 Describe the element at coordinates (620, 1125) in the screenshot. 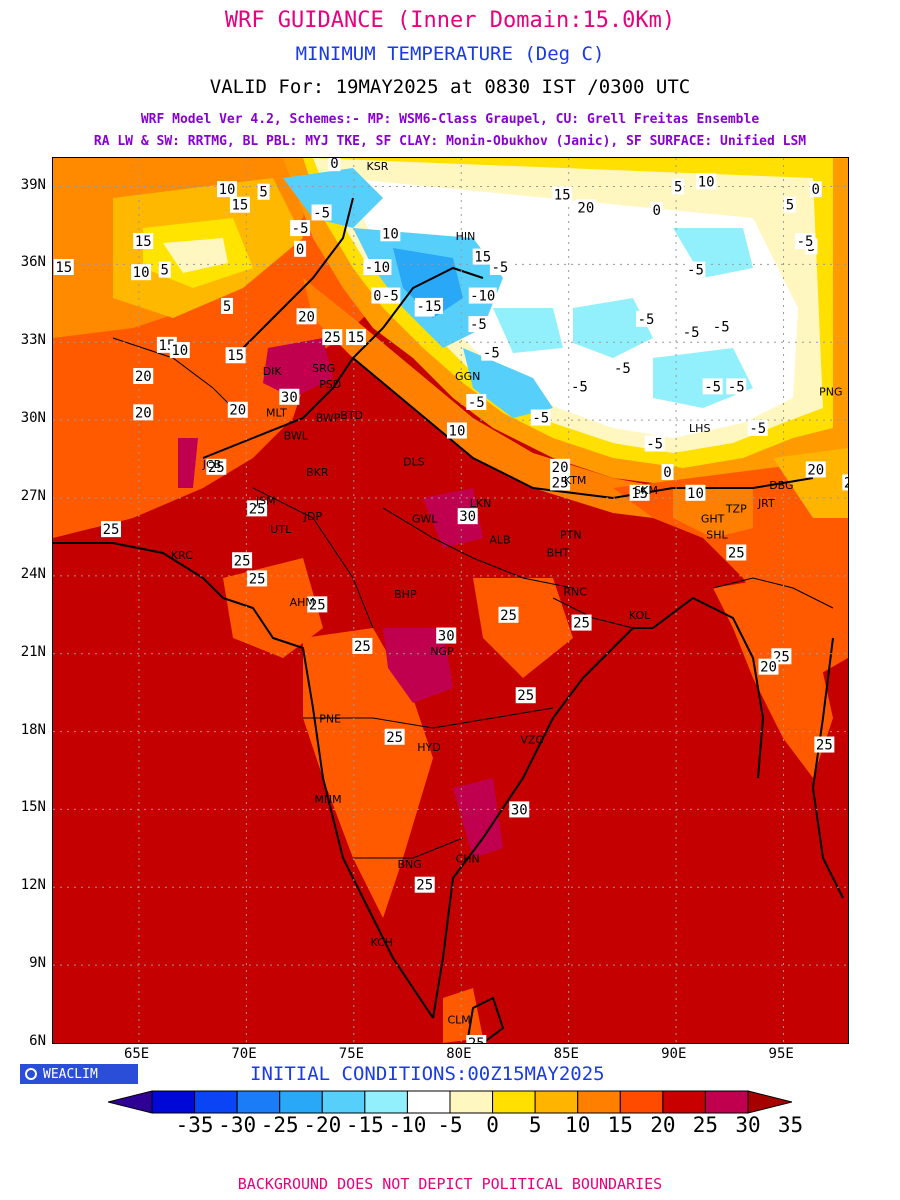

I see `legend-tick-label: 15` at that location.